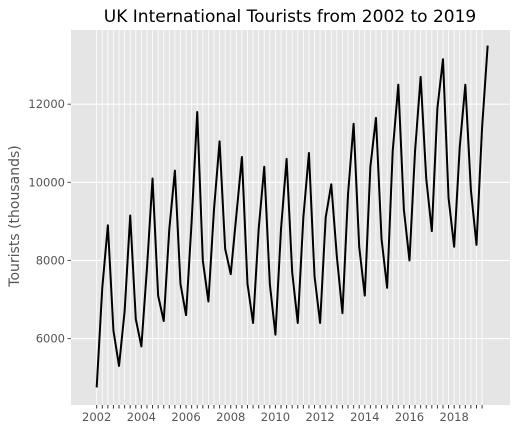  Describe the element at coordinates (50, 260) in the screenshot. I see `y-tick-label: 8000` at that location.